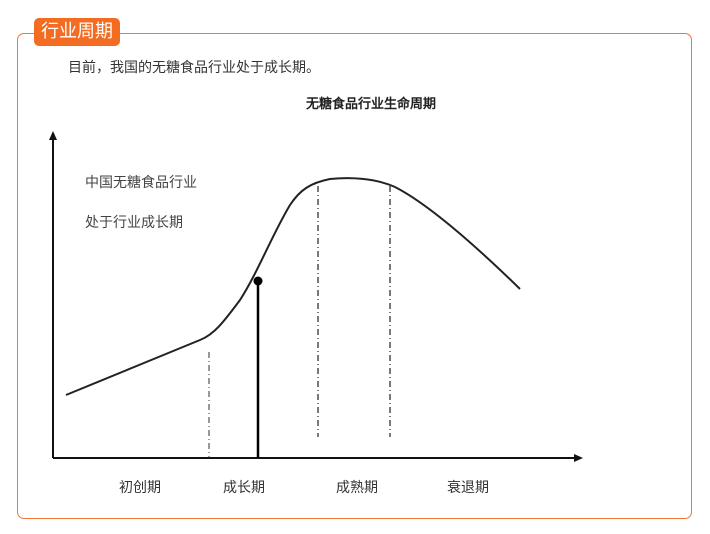  I want to click on section-tag: 行业周期, so click(77, 32).